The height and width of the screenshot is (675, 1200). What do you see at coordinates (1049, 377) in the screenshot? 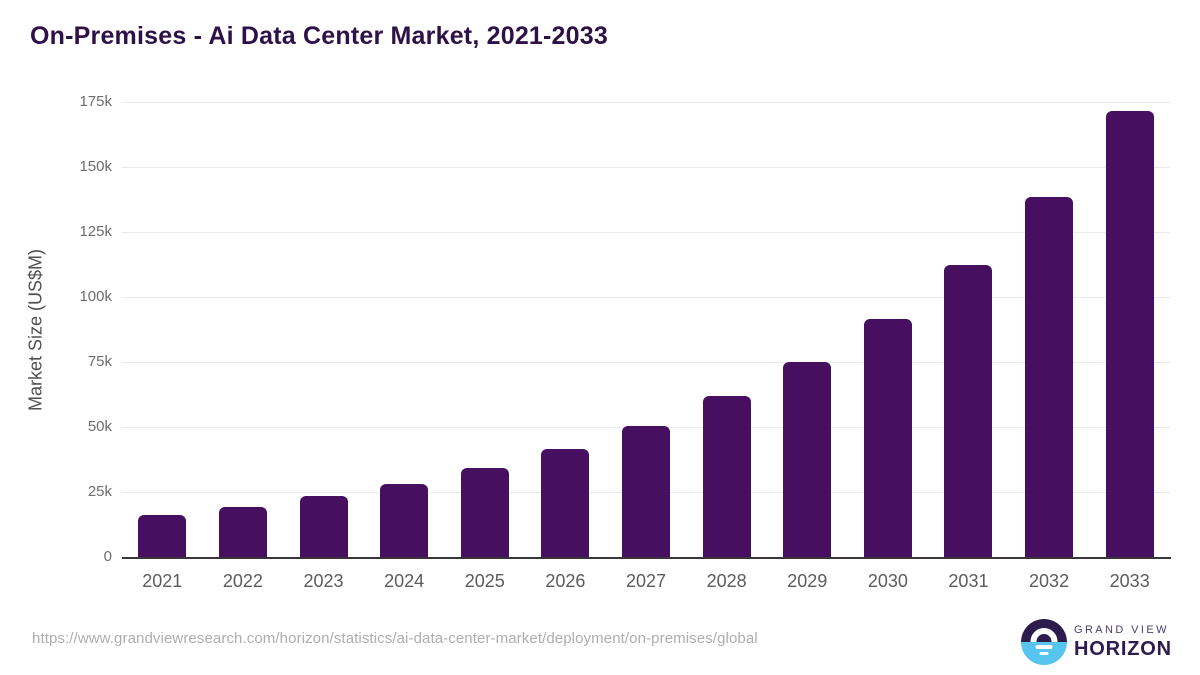
I see `bar-2032` at bounding box center [1049, 377].